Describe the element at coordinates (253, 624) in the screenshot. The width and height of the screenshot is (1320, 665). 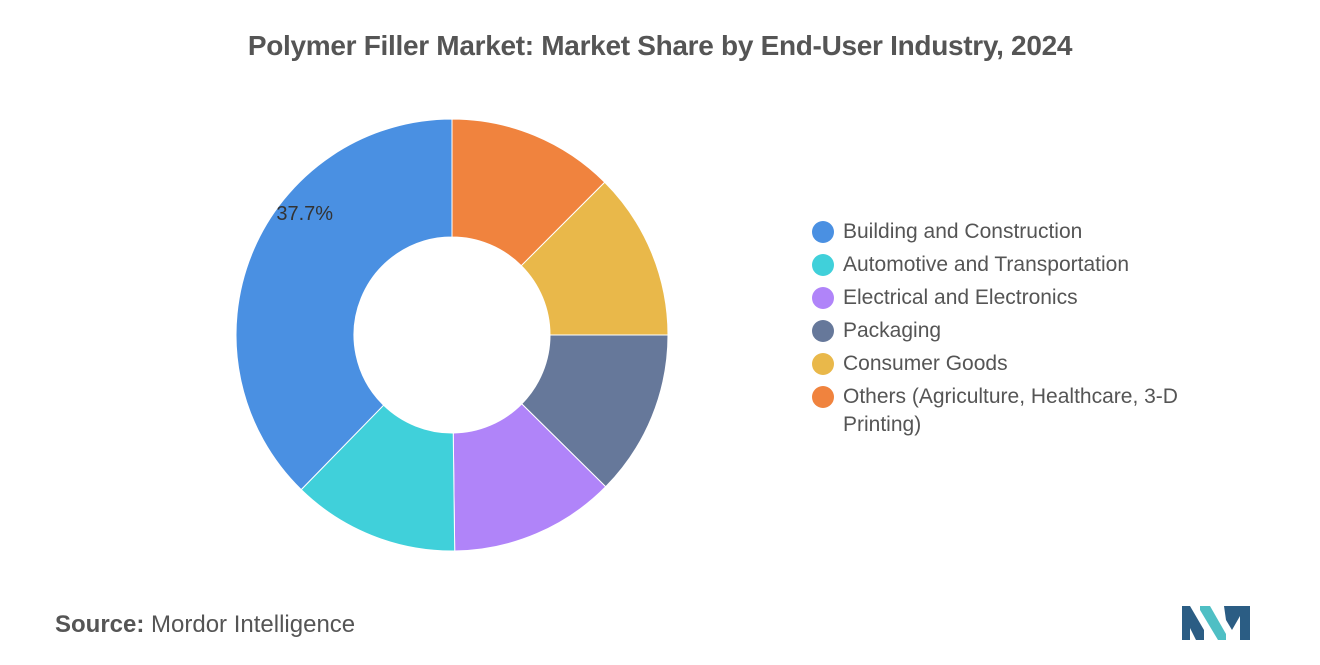
I see `source-value: Mordor Intelligence` at that location.